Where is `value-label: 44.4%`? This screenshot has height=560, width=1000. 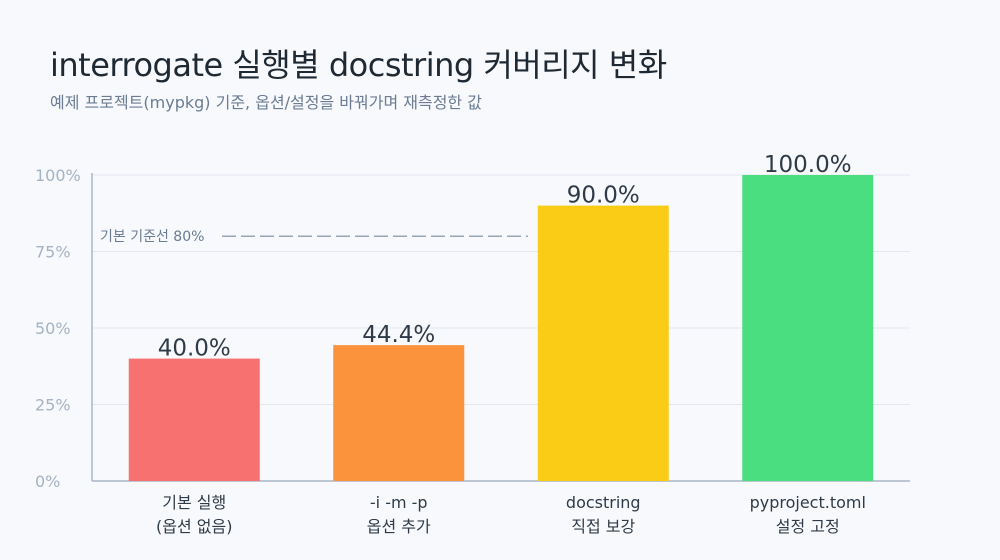
value-label: 44.4% is located at coordinates (398, 335).